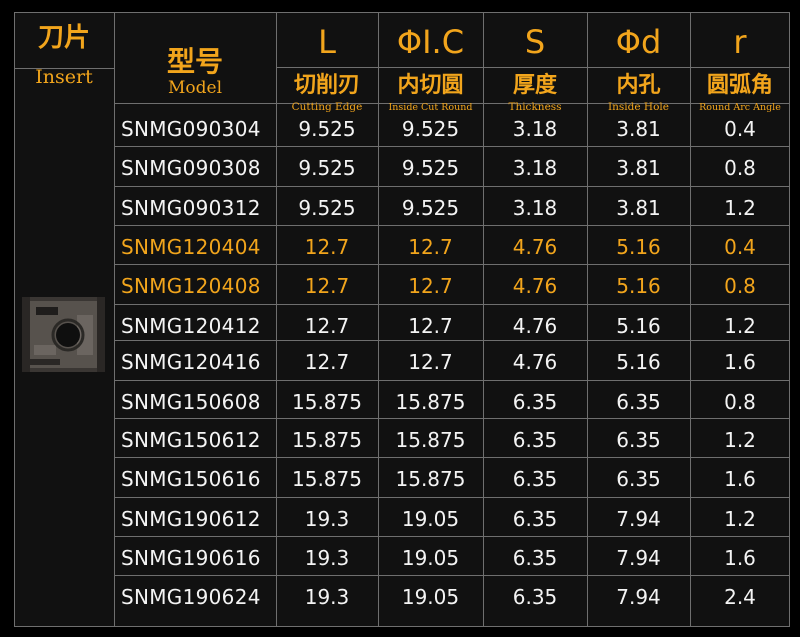 The image size is (800, 637). What do you see at coordinates (638, 107) in the screenshot?
I see `col-d-label-en: Inside Hole` at bounding box center [638, 107].